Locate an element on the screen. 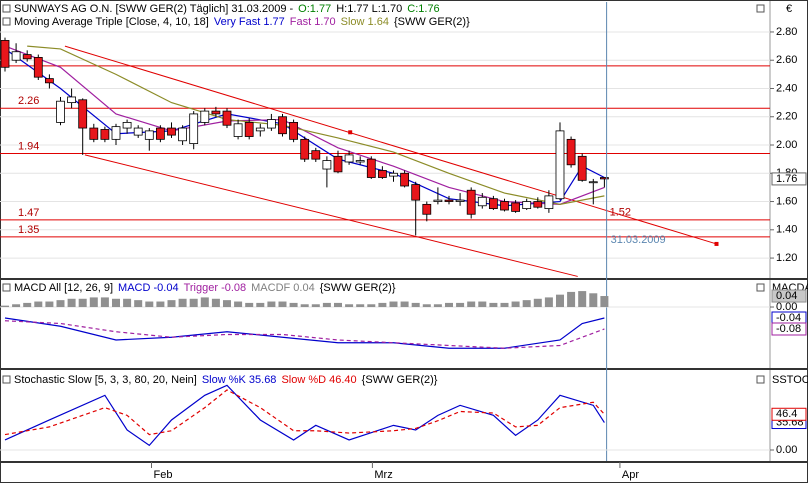 The height and width of the screenshot is (488, 808). level-label: 1.47 is located at coordinates (28, 213).